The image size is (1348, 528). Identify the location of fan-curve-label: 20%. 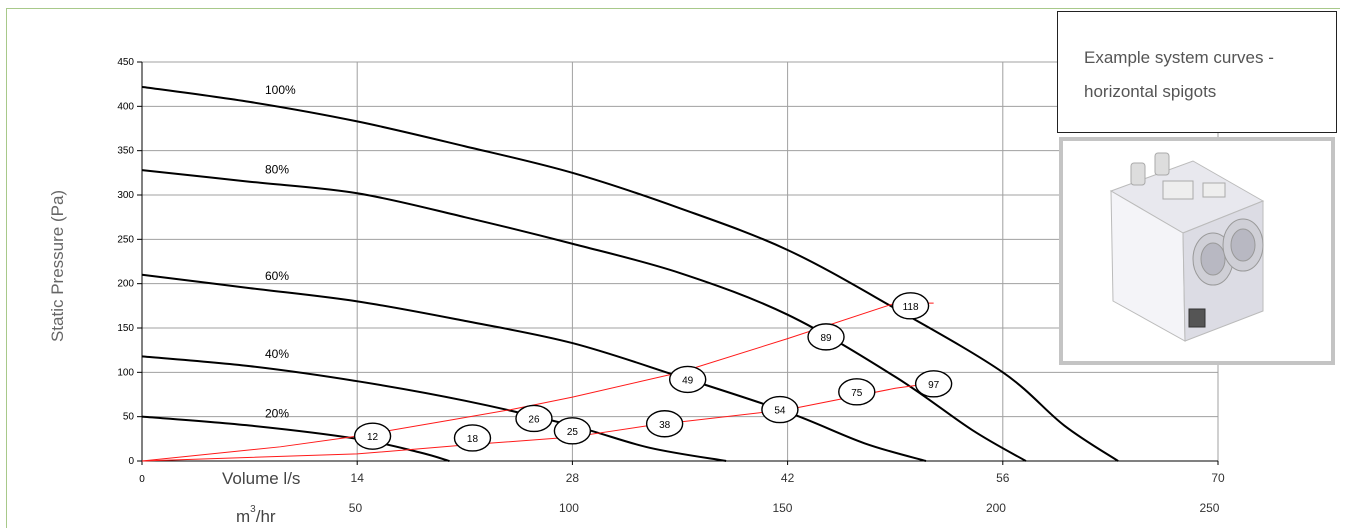
(277, 414).